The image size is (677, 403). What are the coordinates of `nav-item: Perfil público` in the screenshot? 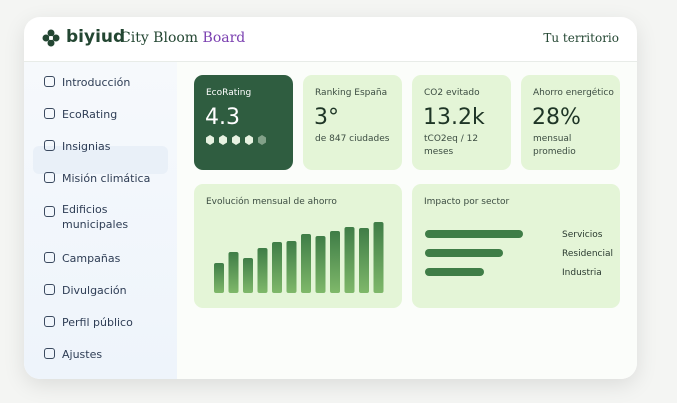 It's located at (97, 322).